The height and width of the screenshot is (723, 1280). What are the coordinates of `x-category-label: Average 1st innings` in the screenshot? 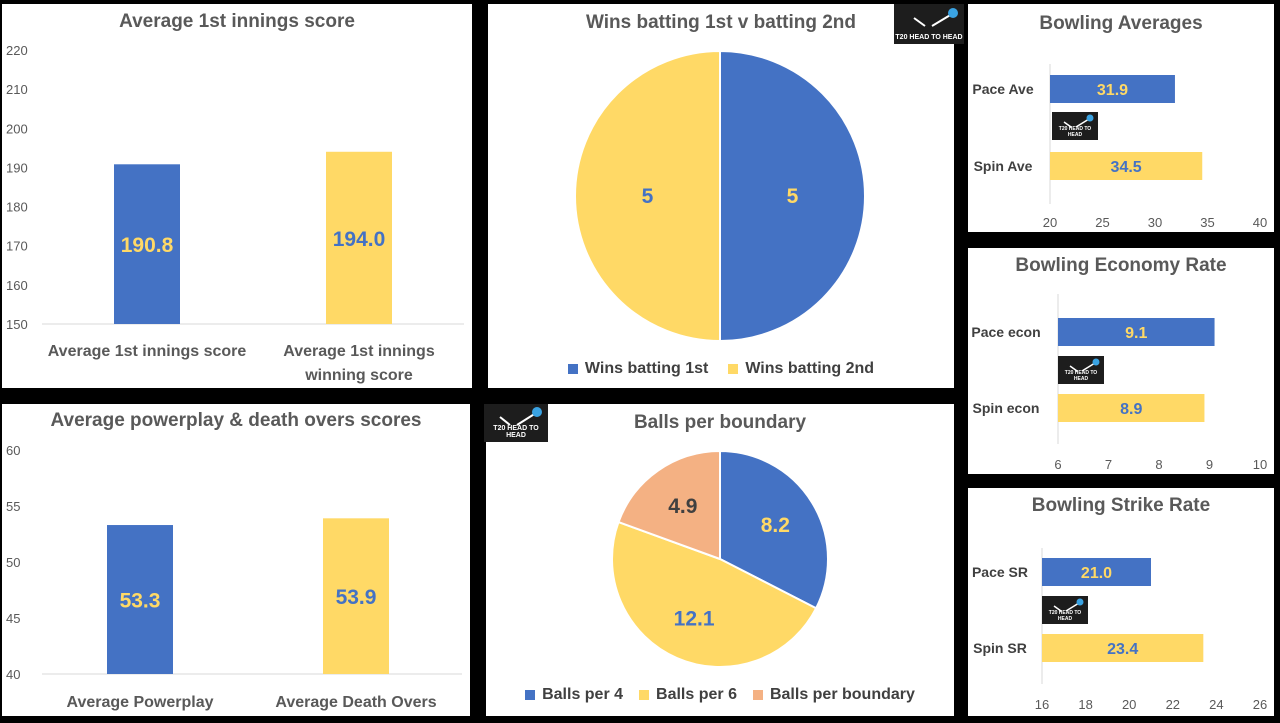 It's located at (359, 351).